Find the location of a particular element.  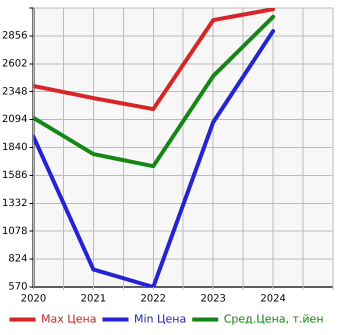

y-tick-label: 2094 is located at coordinates (15, 120).